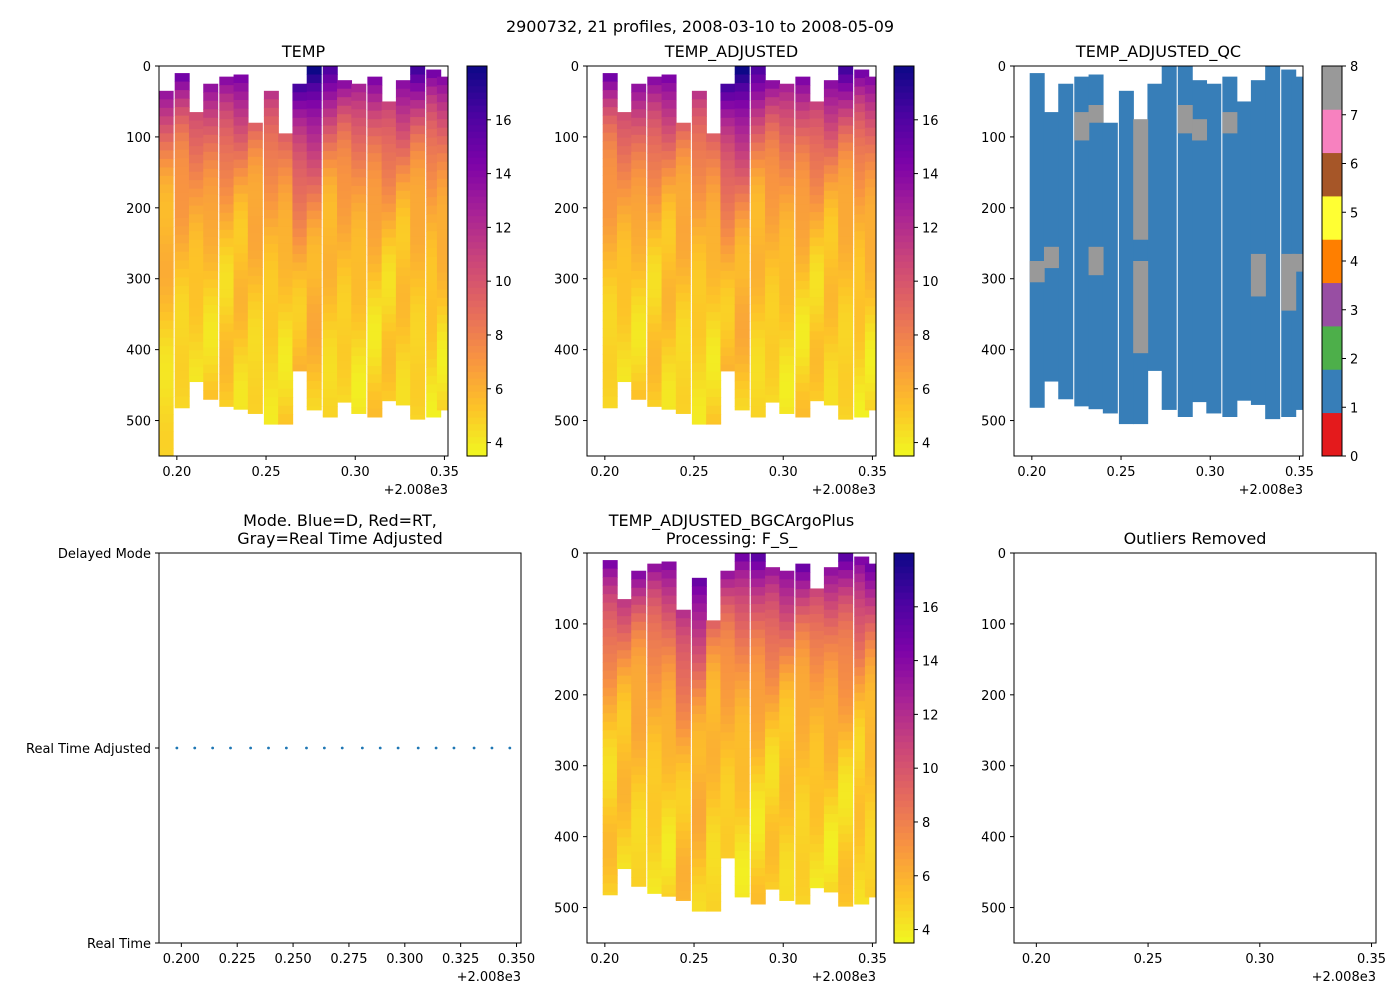 The width and height of the screenshot is (1400, 1000). Describe the element at coordinates (176, 472) in the screenshot. I see `x-tick-label: 0.20` at that location.